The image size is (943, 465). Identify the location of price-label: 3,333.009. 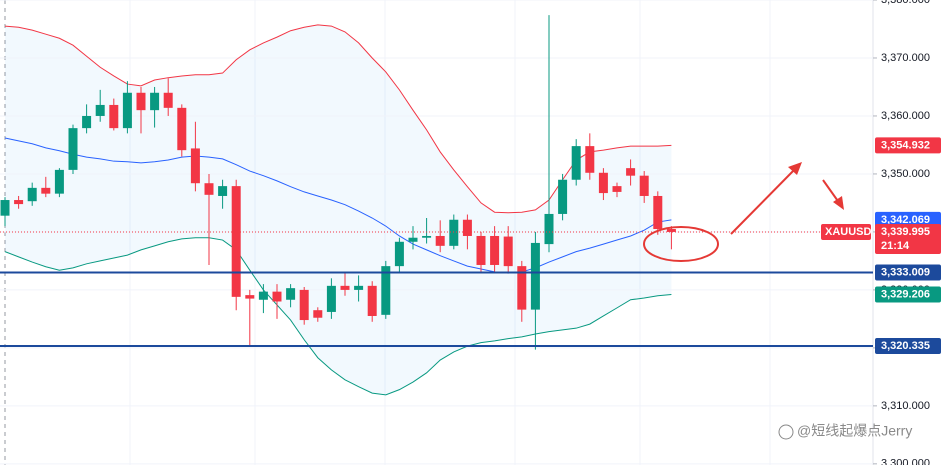
(905, 272).